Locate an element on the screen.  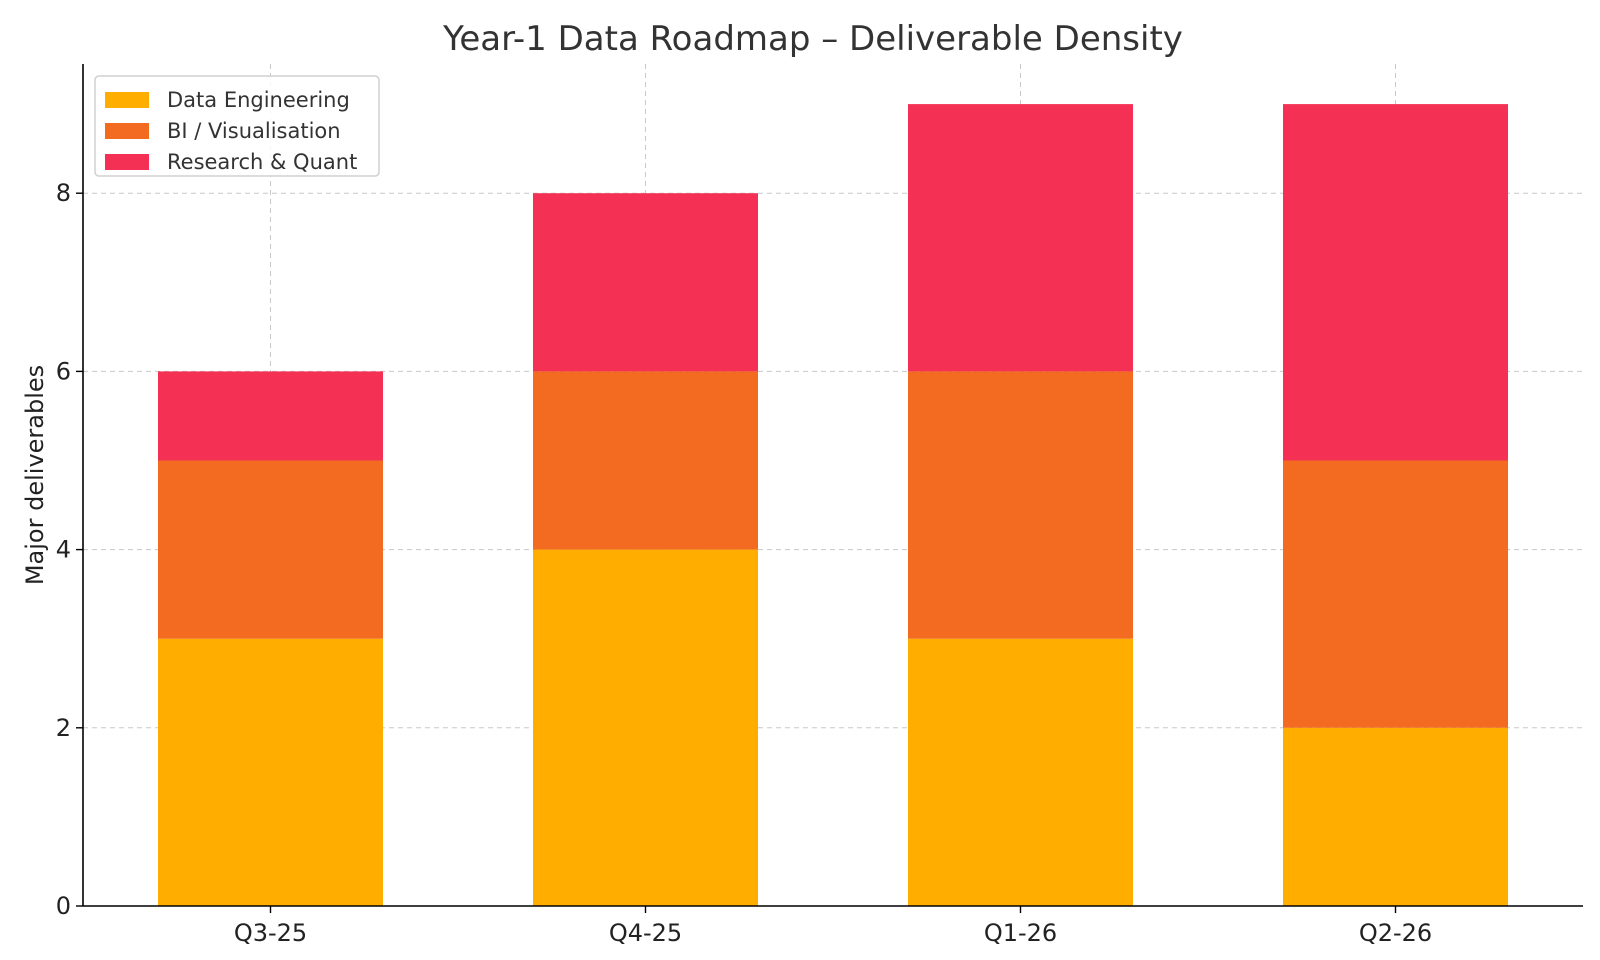
y-axis-label: Major deliverables is located at coordinates (35, 475).